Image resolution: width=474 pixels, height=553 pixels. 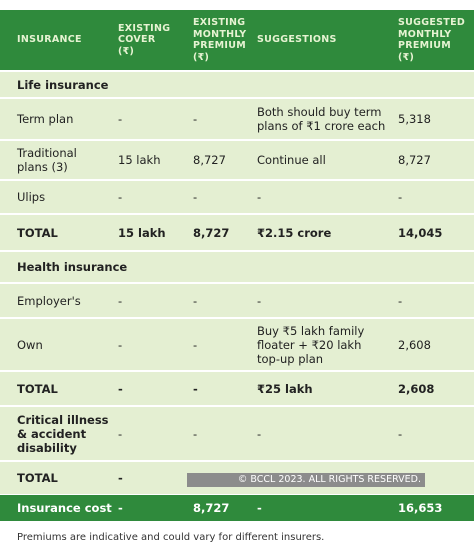 I want to click on cost-band, so click(x=237, y=508).